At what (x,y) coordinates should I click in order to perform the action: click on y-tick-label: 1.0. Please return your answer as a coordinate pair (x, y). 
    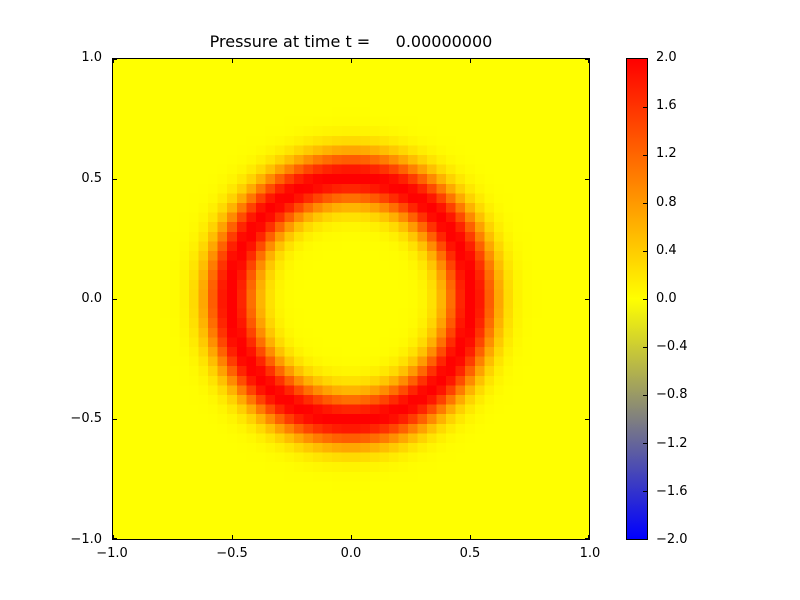
    Looking at the image, I should click on (91, 57).